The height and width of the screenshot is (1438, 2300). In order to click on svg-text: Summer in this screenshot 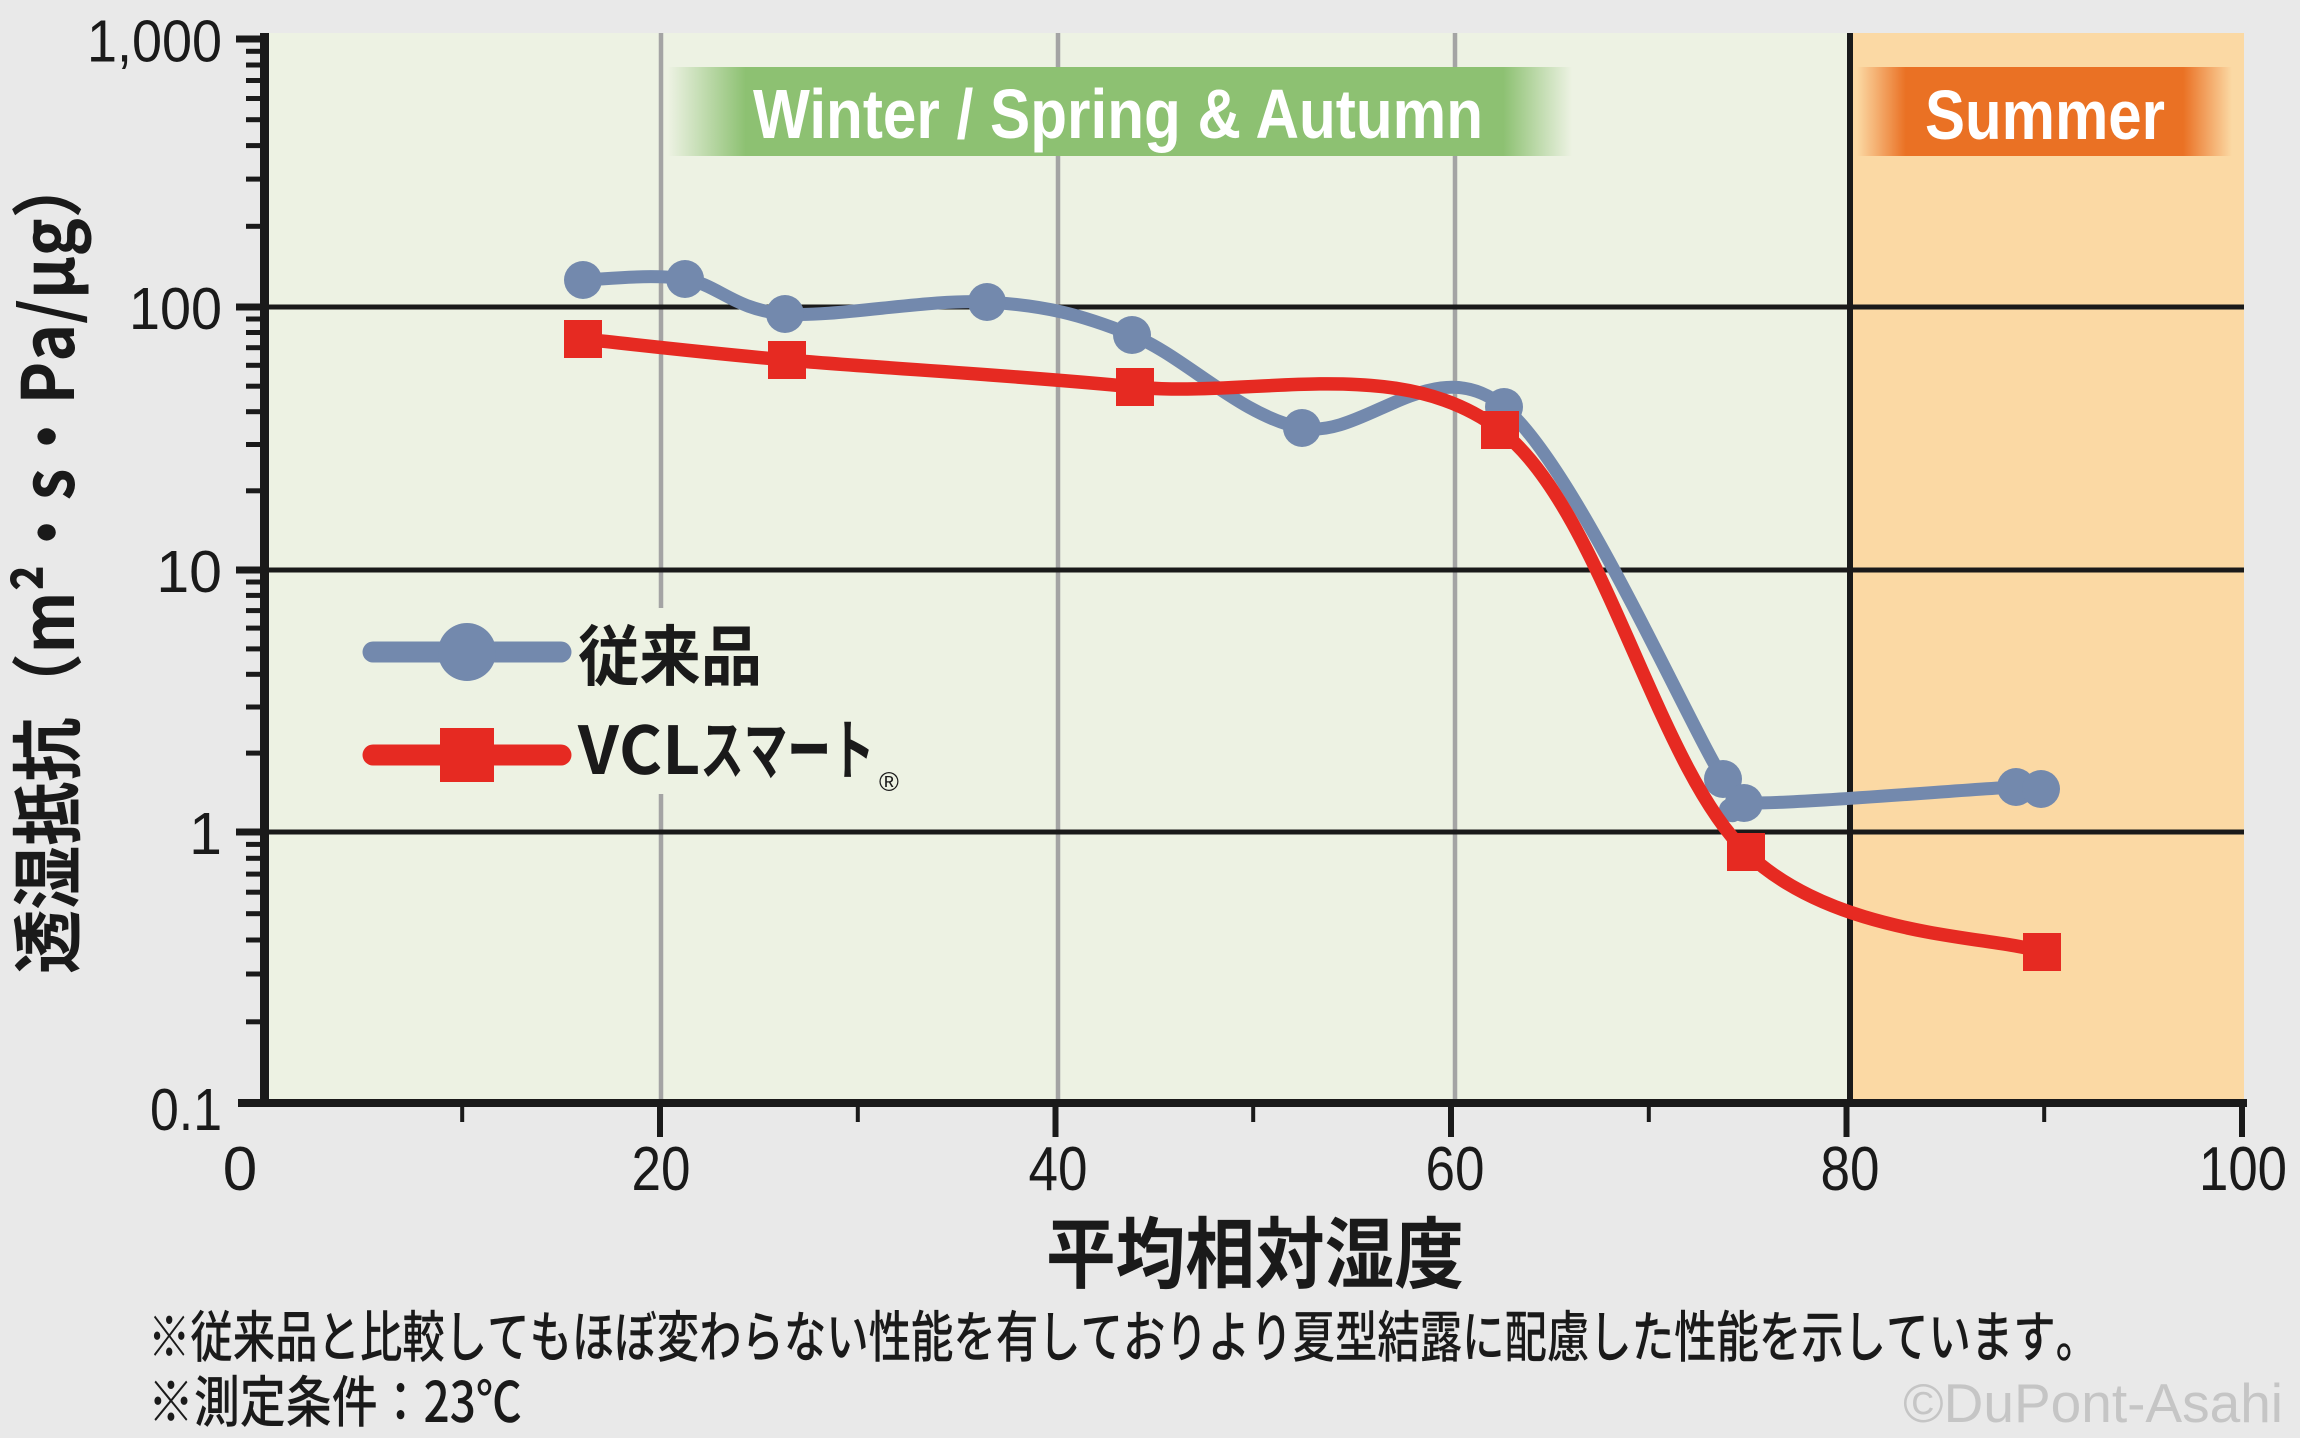, I will do `click(2045, 115)`.